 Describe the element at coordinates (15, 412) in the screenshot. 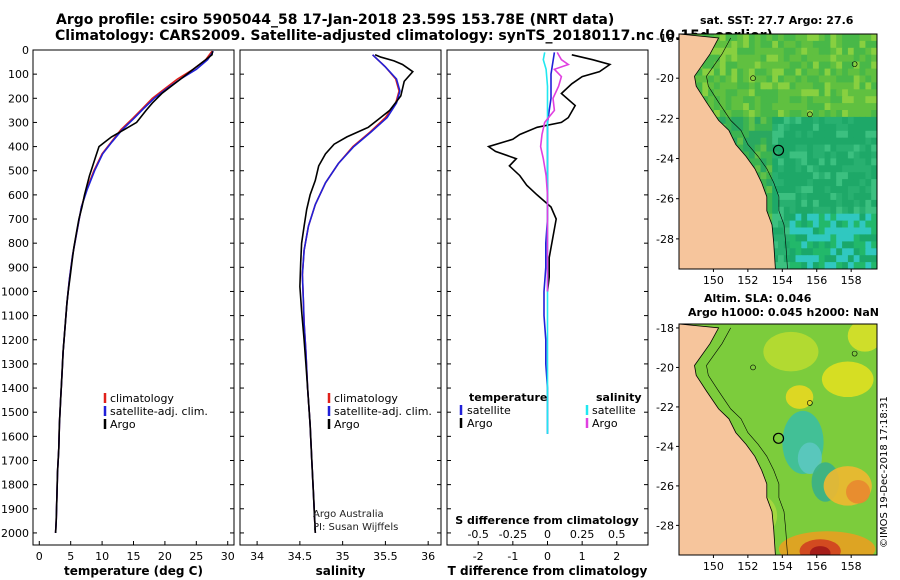

I see `depth-tick-label: 1500` at that location.